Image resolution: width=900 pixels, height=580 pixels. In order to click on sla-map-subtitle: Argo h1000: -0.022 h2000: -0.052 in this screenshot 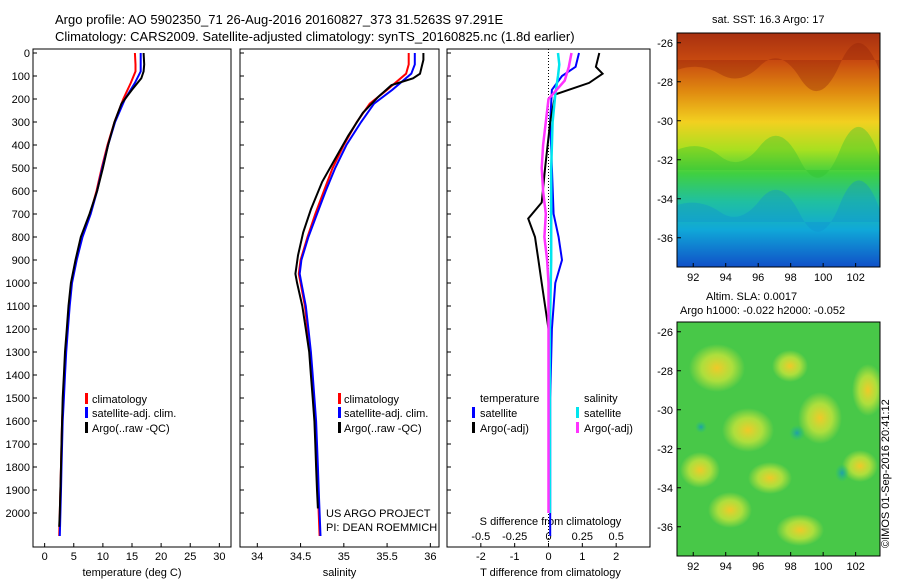, I will do `click(763, 311)`.